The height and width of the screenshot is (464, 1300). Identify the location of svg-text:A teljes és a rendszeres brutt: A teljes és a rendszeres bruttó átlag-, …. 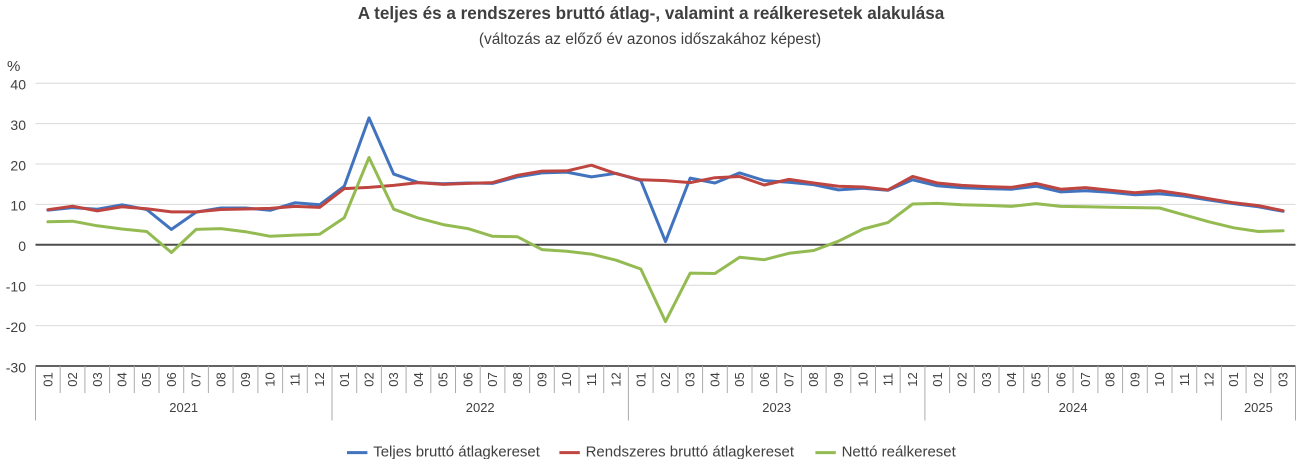
(651, 13).